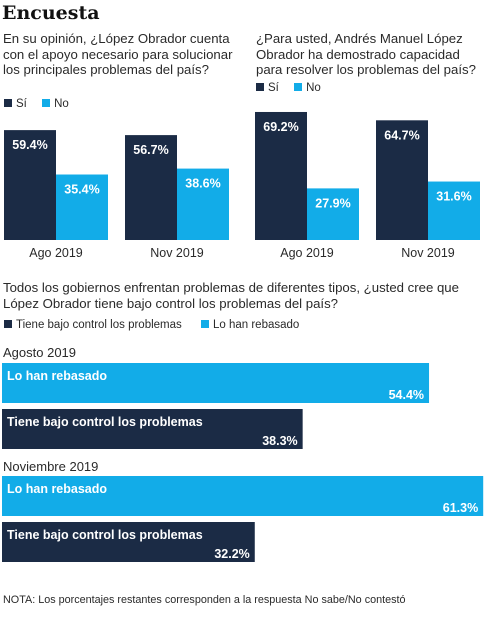 This screenshot has width=485, height=620. Describe the element at coordinates (177, 253) in the screenshot. I see `chart1-category-1: Nov 2019` at that location.